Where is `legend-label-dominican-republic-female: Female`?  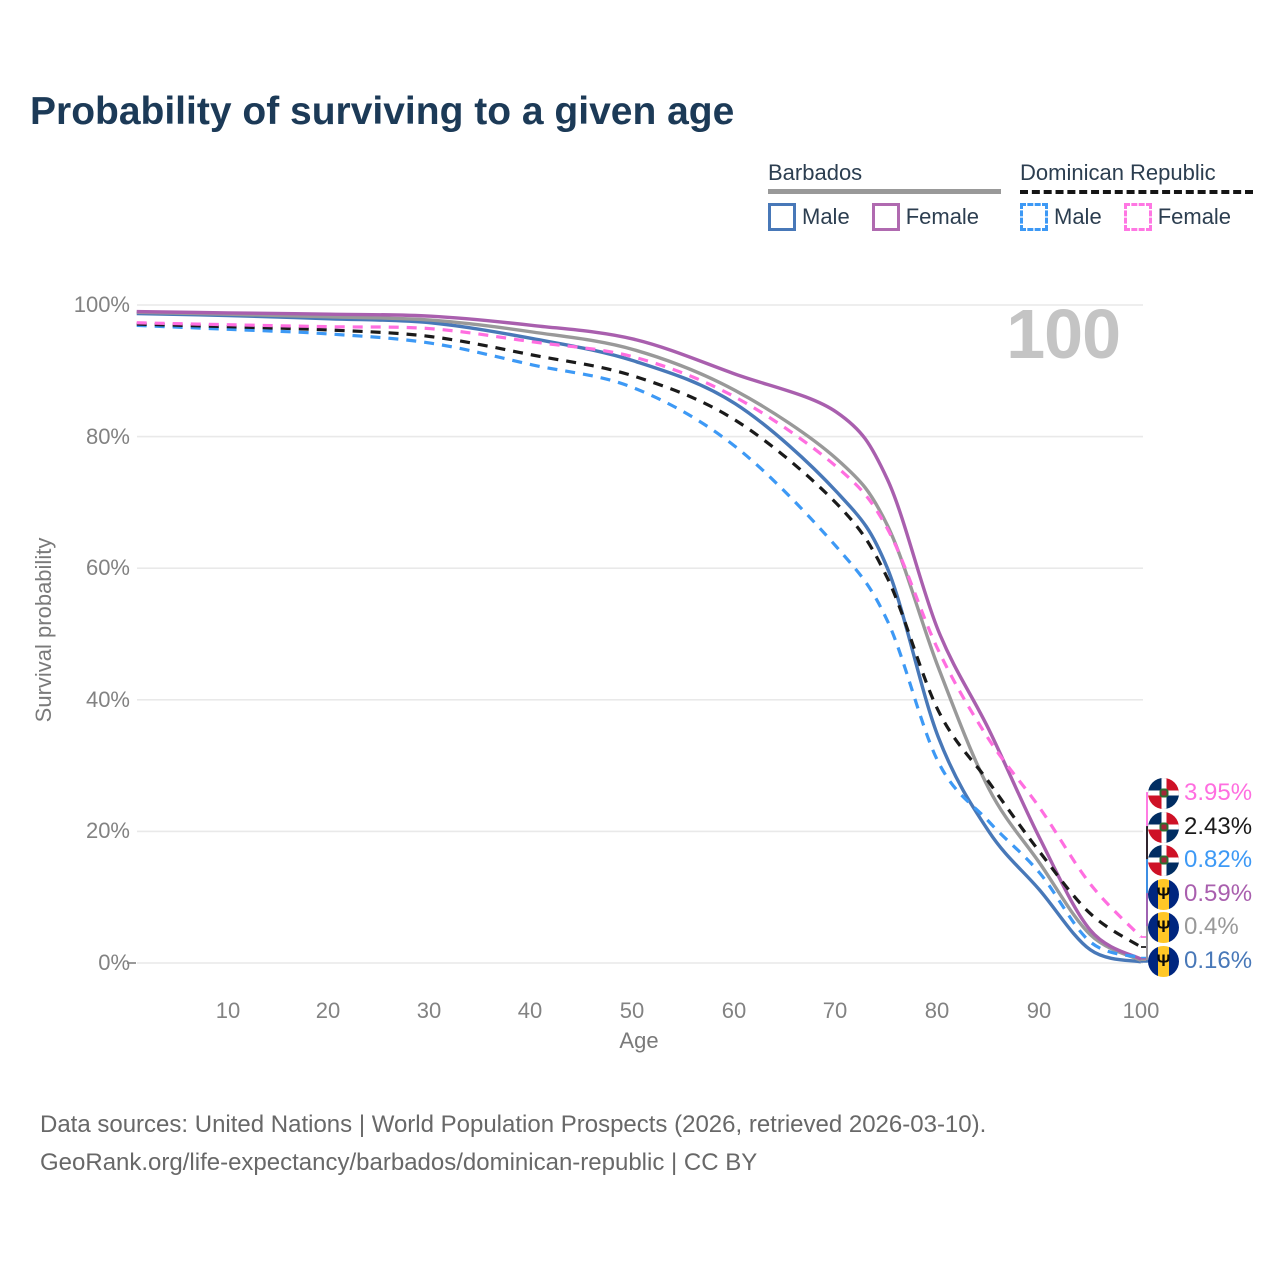
legend-label-dominican-republic-female: Female is located at coordinates (1194, 216).